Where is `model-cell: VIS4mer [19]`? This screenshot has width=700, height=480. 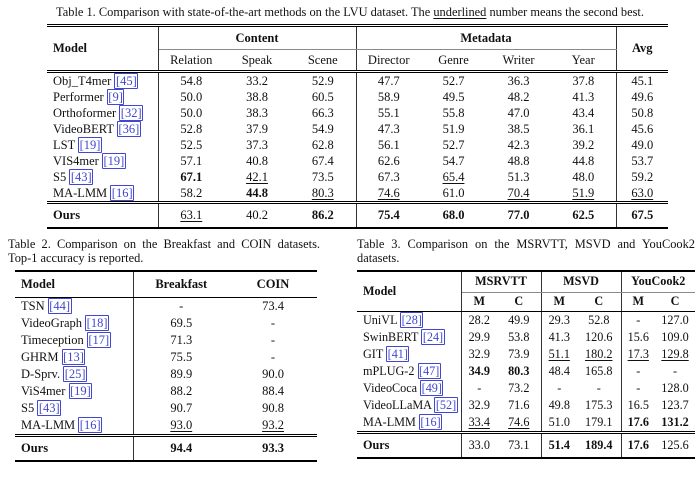 model-cell: VIS4mer [19] is located at coordinates (103, 161).